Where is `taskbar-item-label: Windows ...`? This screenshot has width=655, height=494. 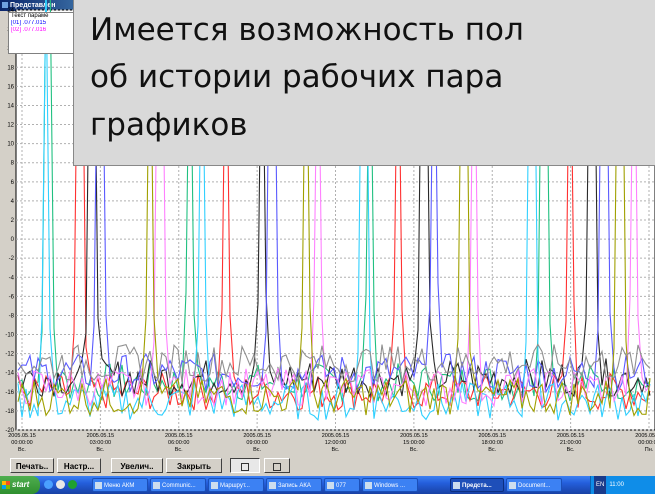 taskbar-item-label: Windows ... is located at coordinates (390, 486).